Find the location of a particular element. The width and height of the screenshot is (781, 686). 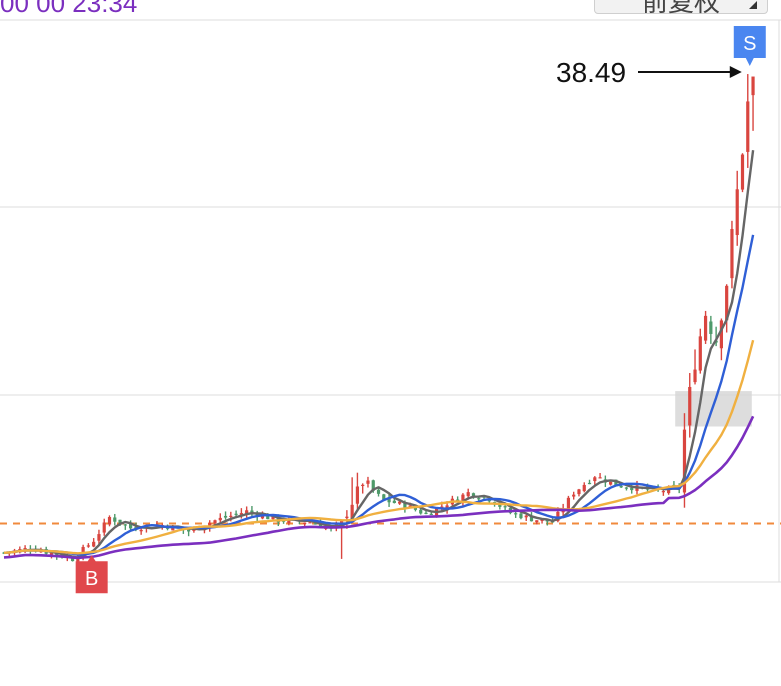

buy-marker: B is located at coordinates (91, 574).